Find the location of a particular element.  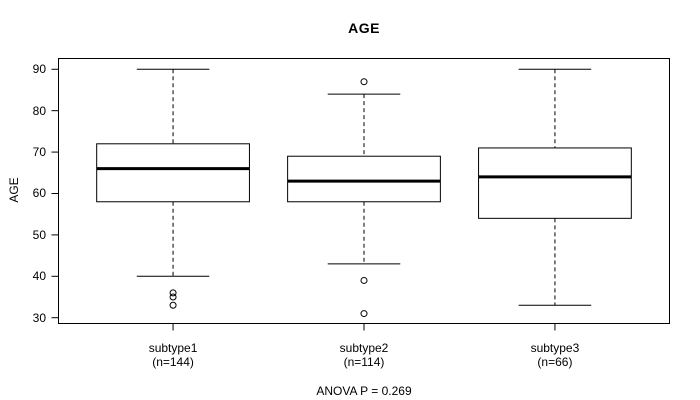

y-tick-label: 70 is located at coordinates (39, 152).